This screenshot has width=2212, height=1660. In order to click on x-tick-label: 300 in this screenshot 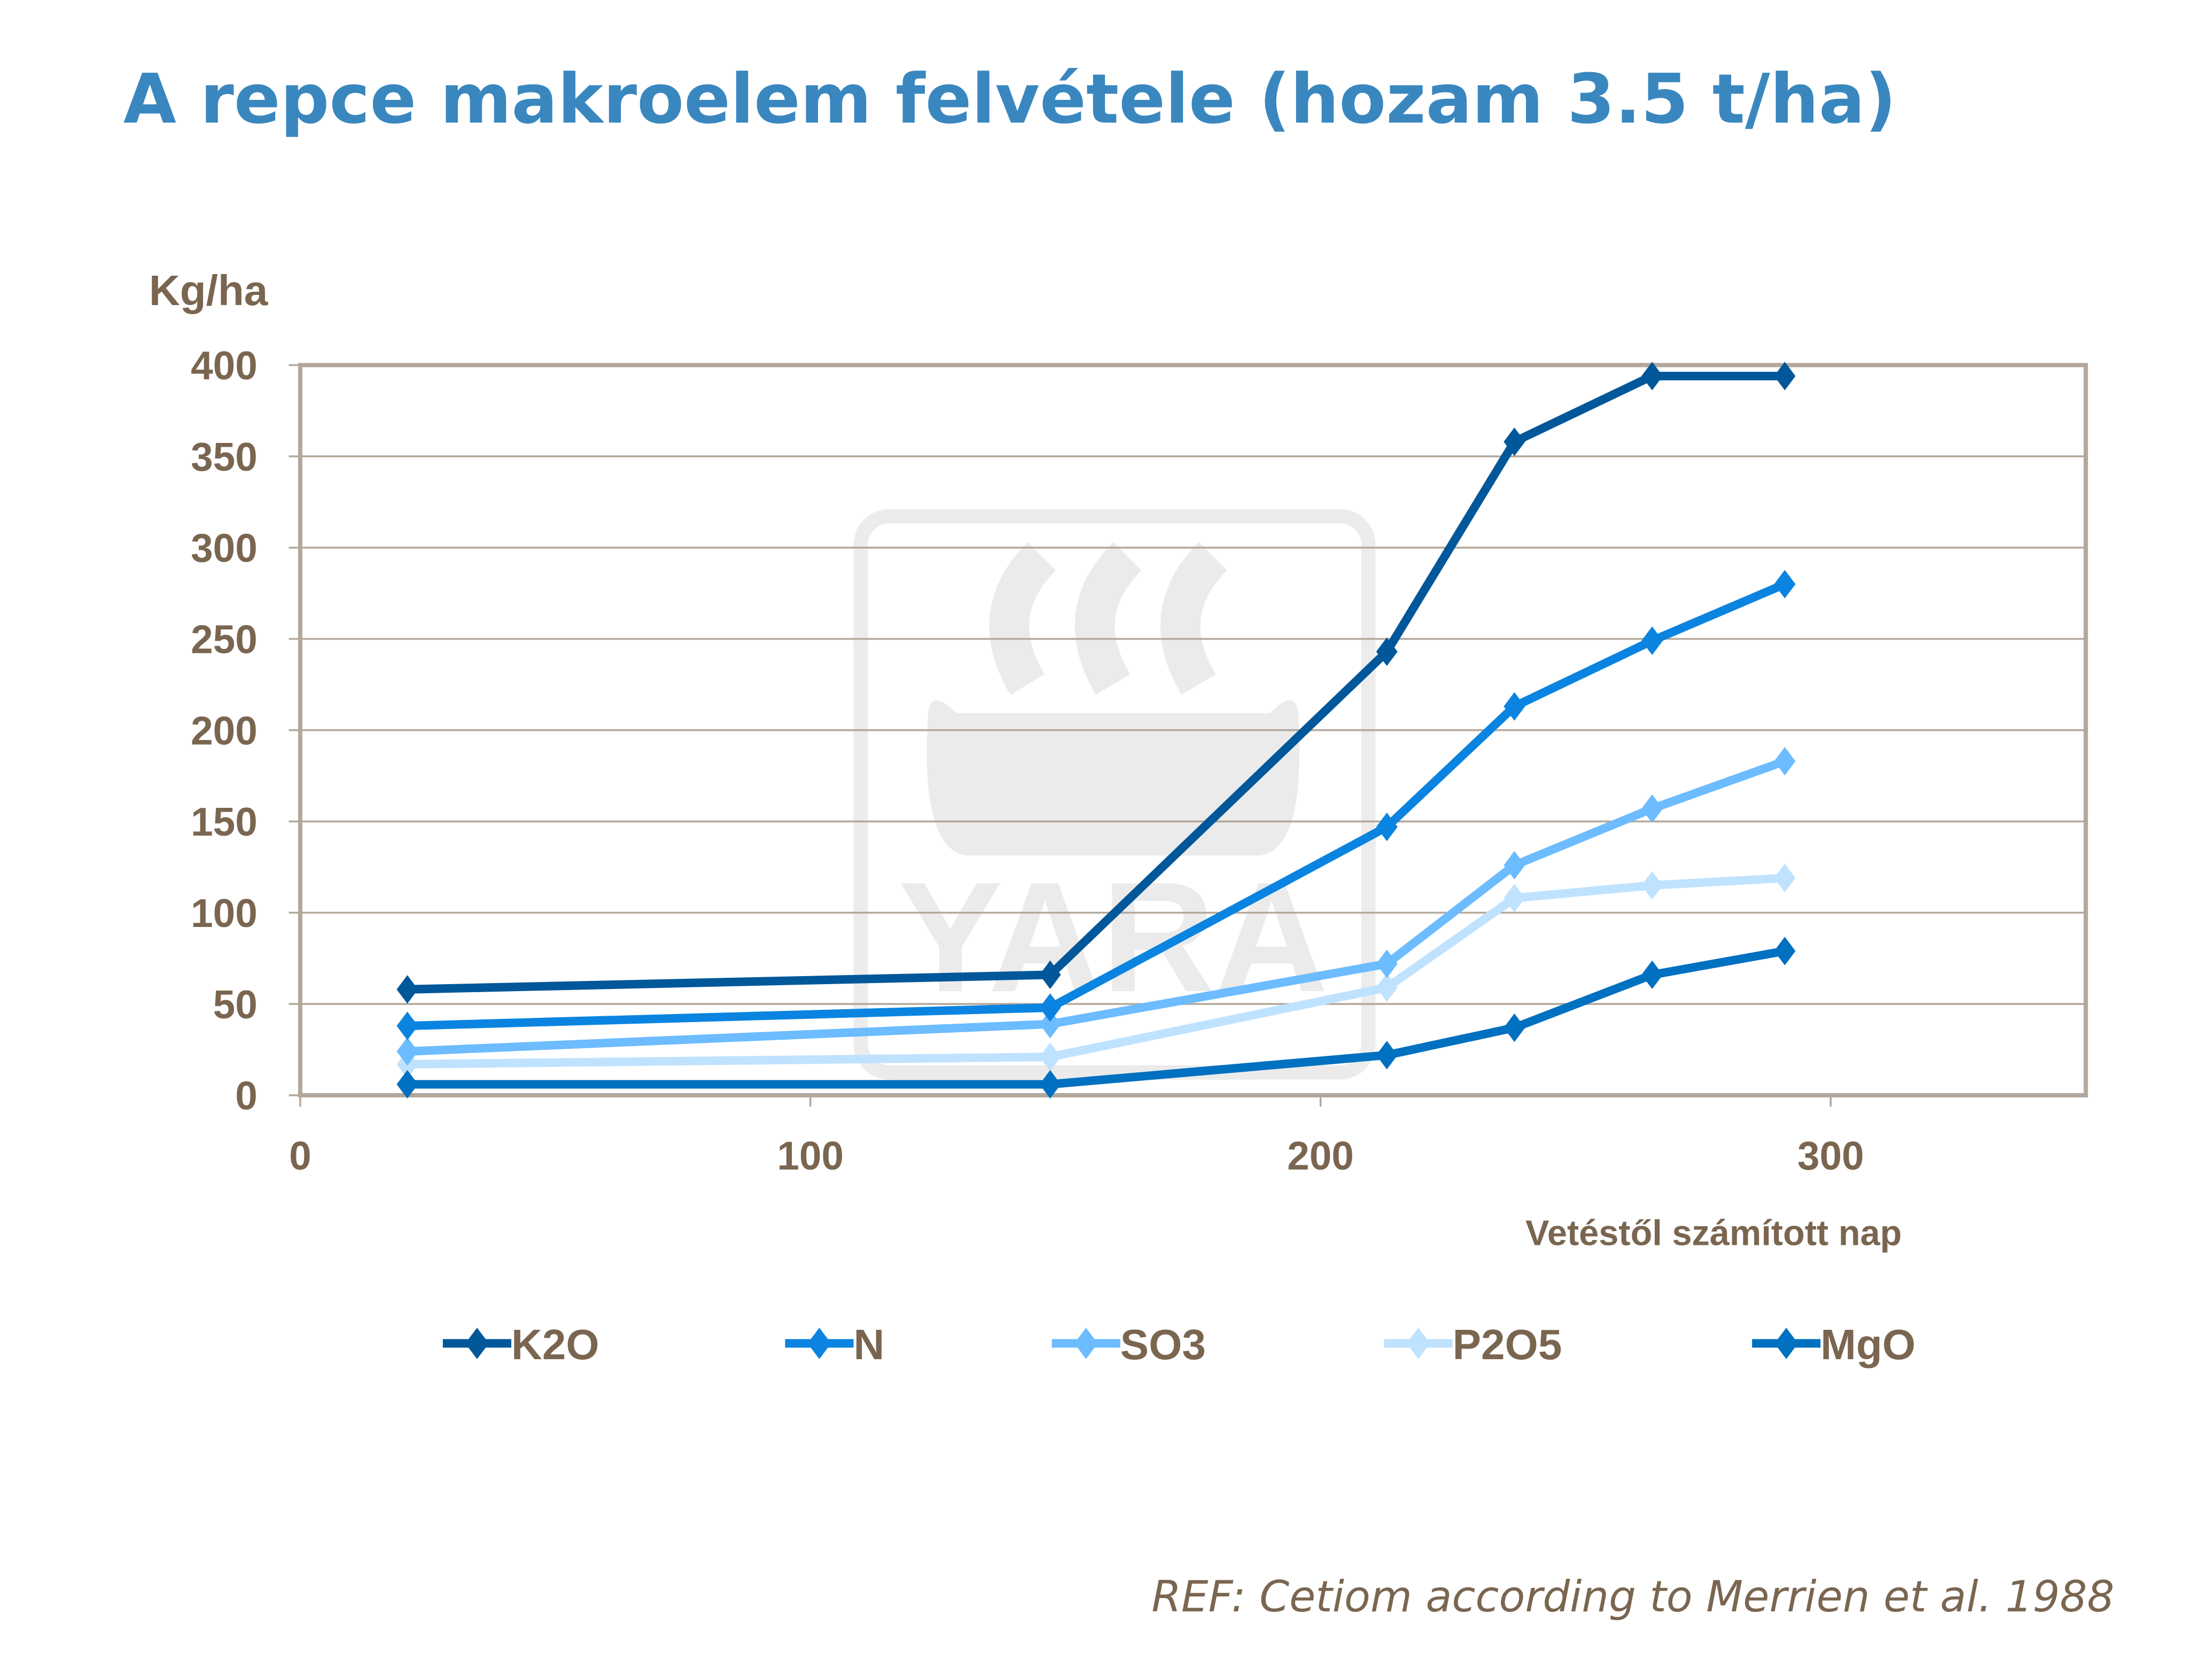, I will do `click(1830, 1156)`.